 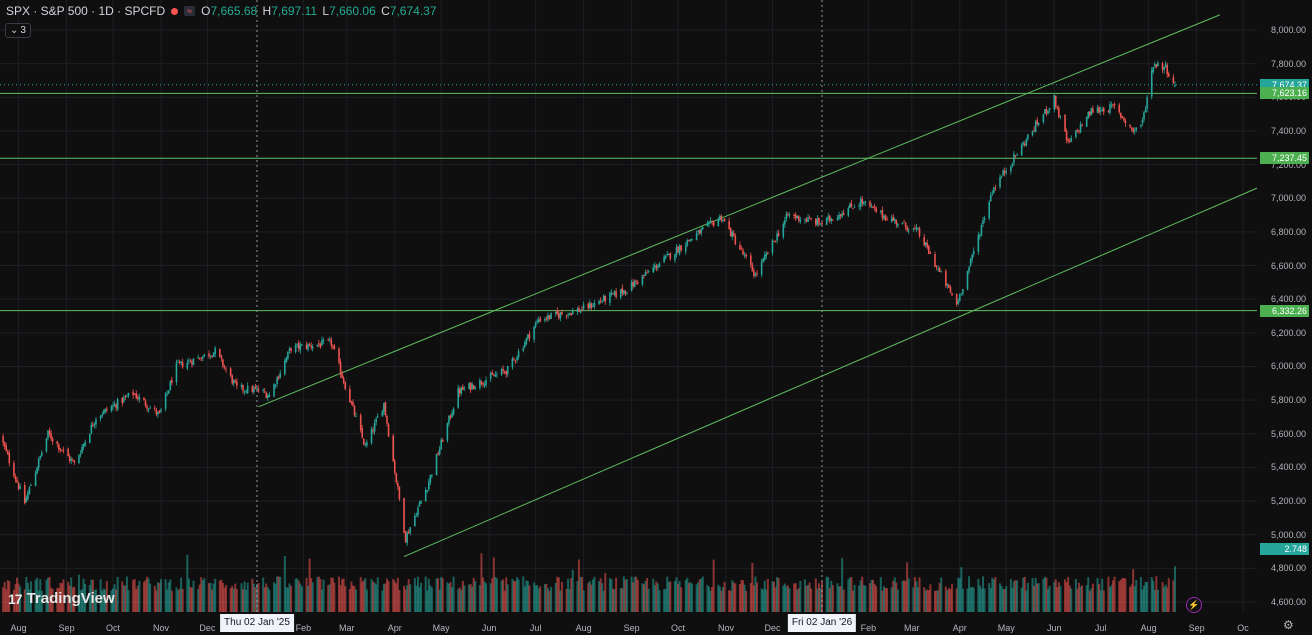 I want to click on time-axis-marker-label: Fri 02 Jan '26, so click(x=822, y=623).